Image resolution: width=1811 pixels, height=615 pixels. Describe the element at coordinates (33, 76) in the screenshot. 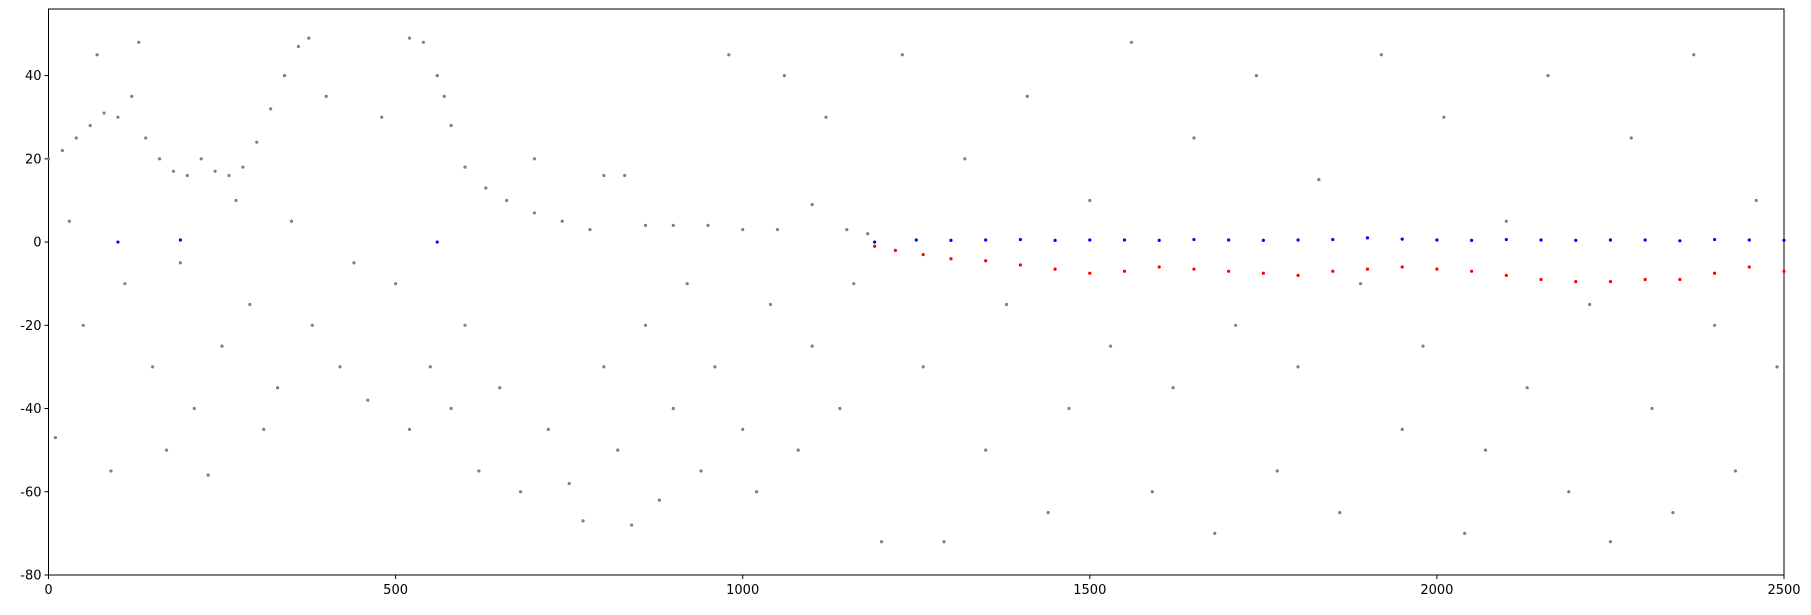

I see `y-tick-label: 40` at that location.